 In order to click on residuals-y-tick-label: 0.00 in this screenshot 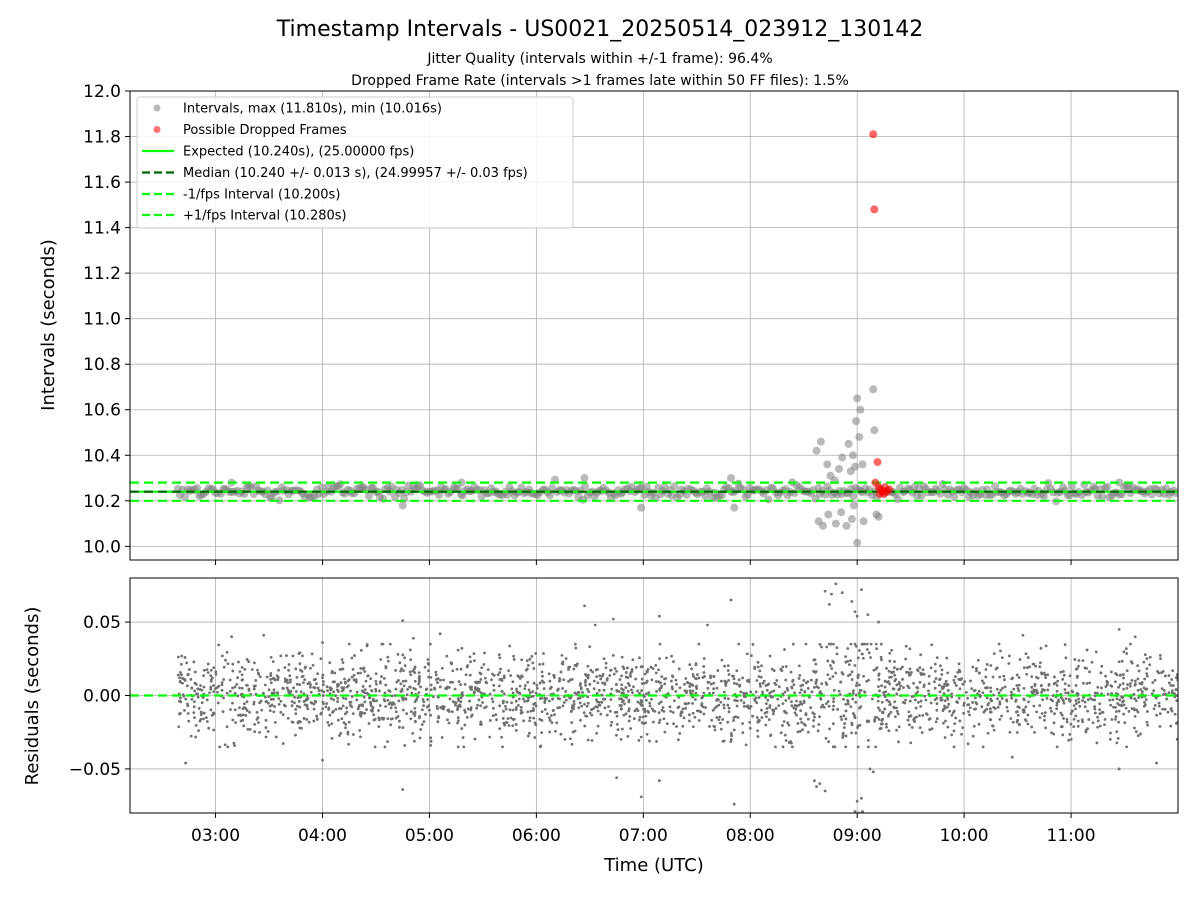, I will do `click(102, 697)`.